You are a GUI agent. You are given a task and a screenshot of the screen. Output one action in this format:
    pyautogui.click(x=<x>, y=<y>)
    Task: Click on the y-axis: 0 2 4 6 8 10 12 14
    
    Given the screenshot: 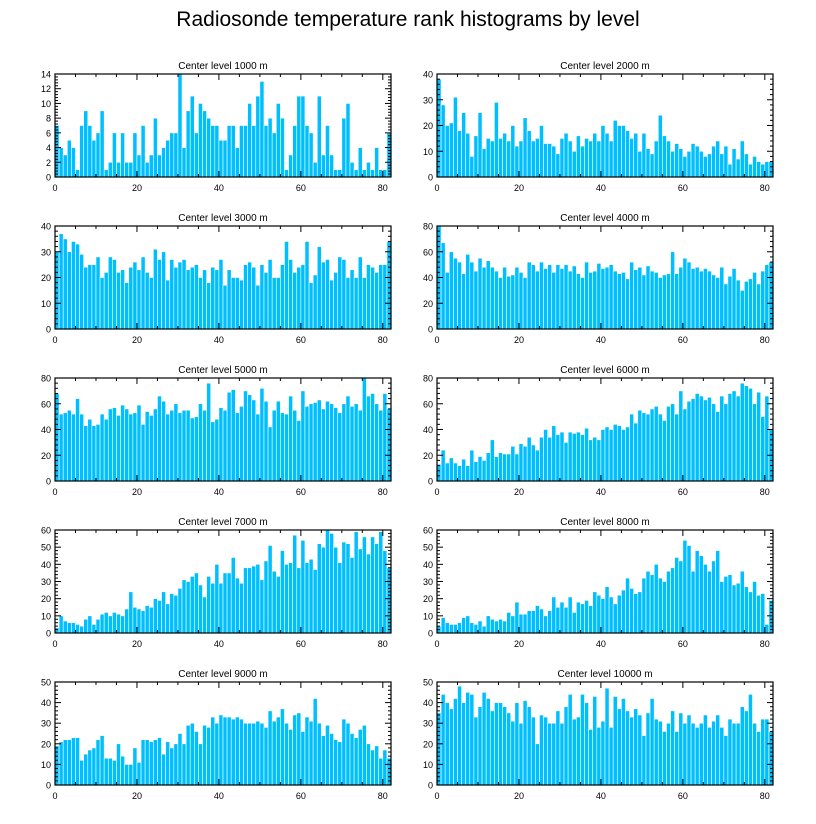 What is the action you would take?
    pyautogui.click(x=216, y=126)
    